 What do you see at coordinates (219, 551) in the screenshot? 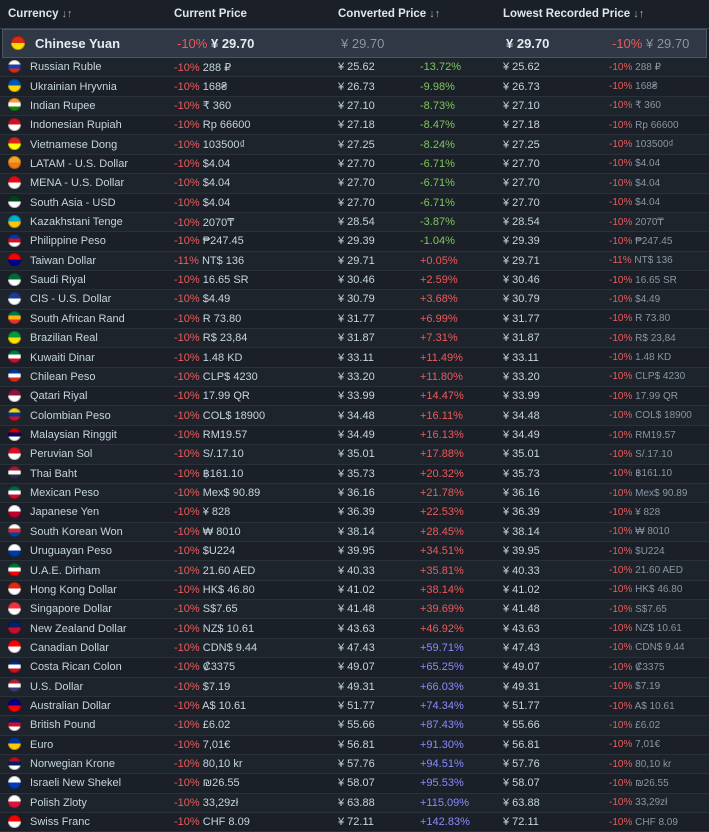
I see `local-price: $U224` at bounding box center [219, 551].